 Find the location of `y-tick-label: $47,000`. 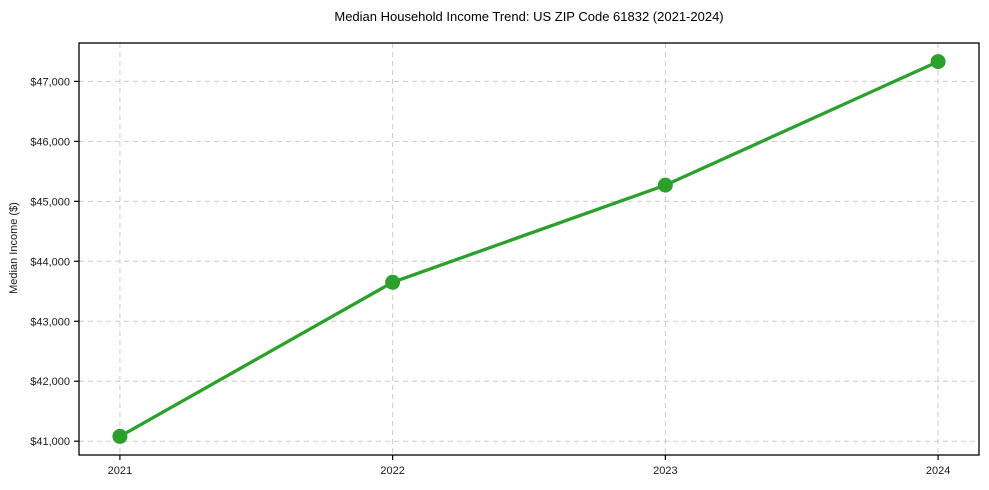

y-tick-label: $47,000 is located at coordinates (50, 82).